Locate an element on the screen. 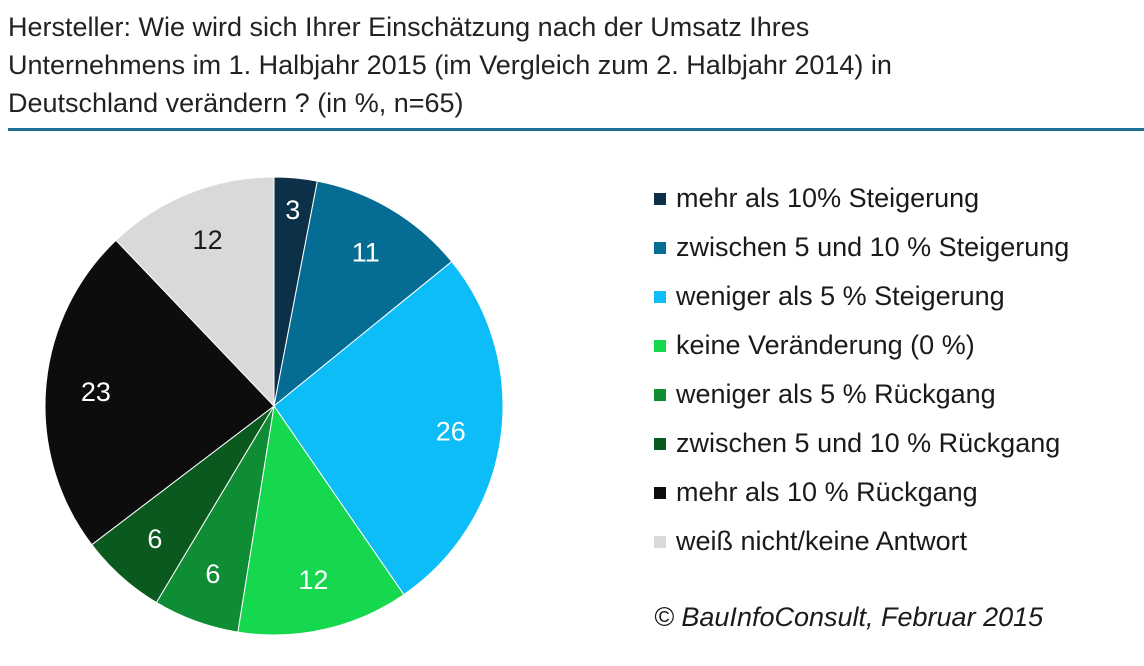 Image resolution: width=1144 pixels, height=666 pixels. slice-value-label: 11 is located at coordinates (366, 253).